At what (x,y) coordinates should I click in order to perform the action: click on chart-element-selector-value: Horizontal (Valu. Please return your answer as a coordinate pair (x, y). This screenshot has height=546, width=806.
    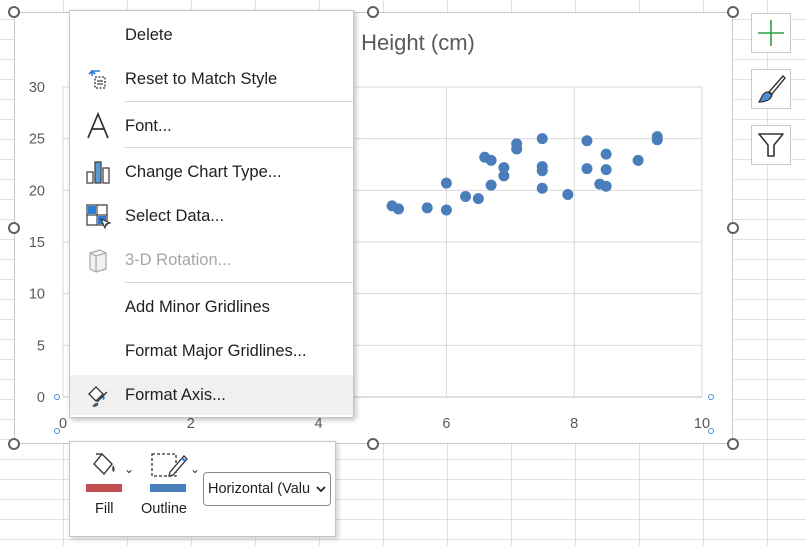
    Looking at the image, I should click on (259, 489).